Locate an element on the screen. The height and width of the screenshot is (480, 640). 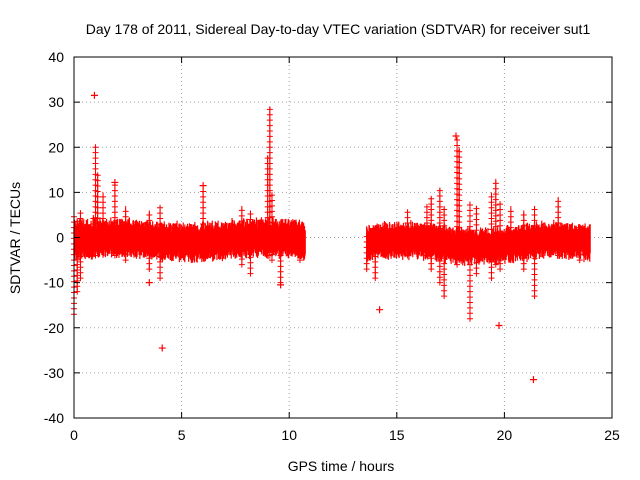
x-tick-labels: 0 5 10 15 20 25 is located at coordinates (345, 435).